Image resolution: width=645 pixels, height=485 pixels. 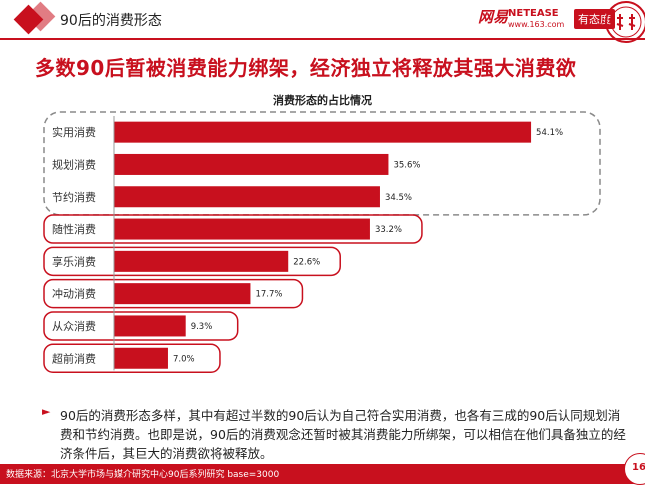 I want to click on value-label-2: 34.5%, so click(x=398, y=198).